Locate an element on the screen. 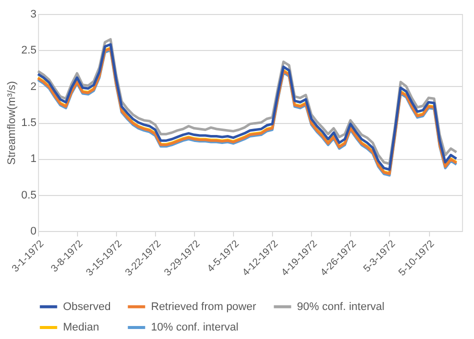 Image resolution: width=474 pixels, height=339 pixels. y-tick-label: 1 is located at coordinates (33, 159).